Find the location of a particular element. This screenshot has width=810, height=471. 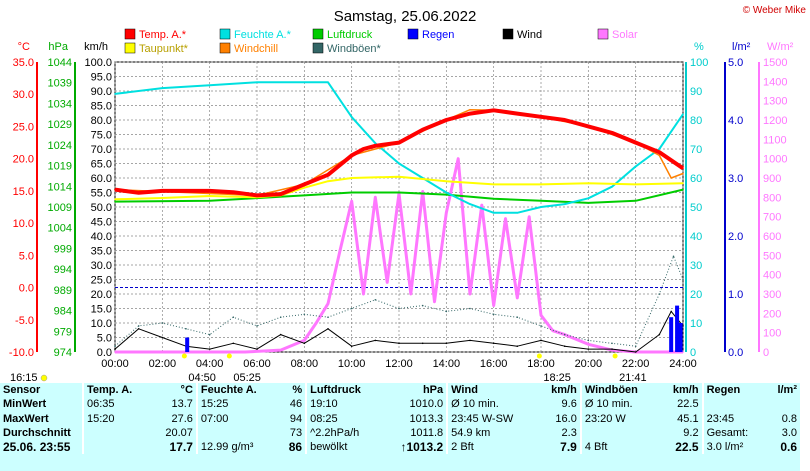

y-tick-label: 1034 is located at coordinates (60, 104).